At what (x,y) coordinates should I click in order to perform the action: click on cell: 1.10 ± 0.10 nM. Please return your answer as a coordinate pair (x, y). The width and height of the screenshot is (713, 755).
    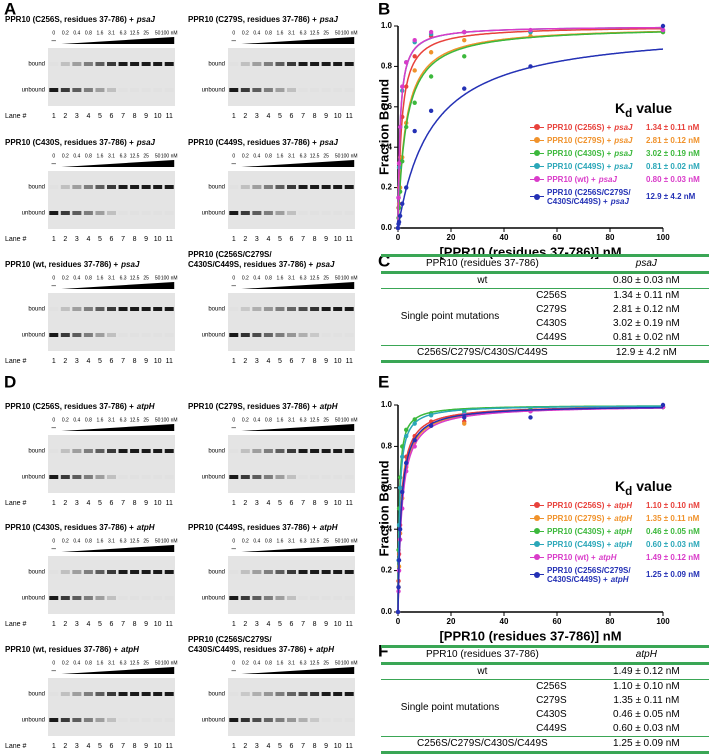
    Looking at the image, I should click on (646, 686).